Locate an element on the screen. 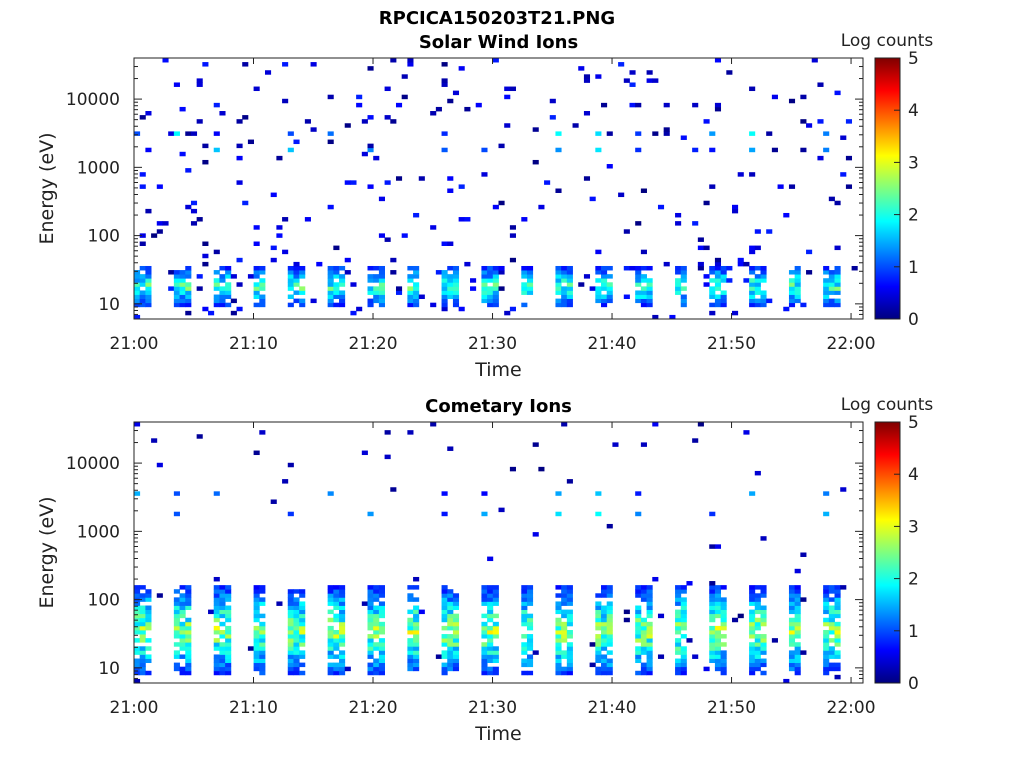  x-tick-label: 21:10 is located at coordinates (253, 344).